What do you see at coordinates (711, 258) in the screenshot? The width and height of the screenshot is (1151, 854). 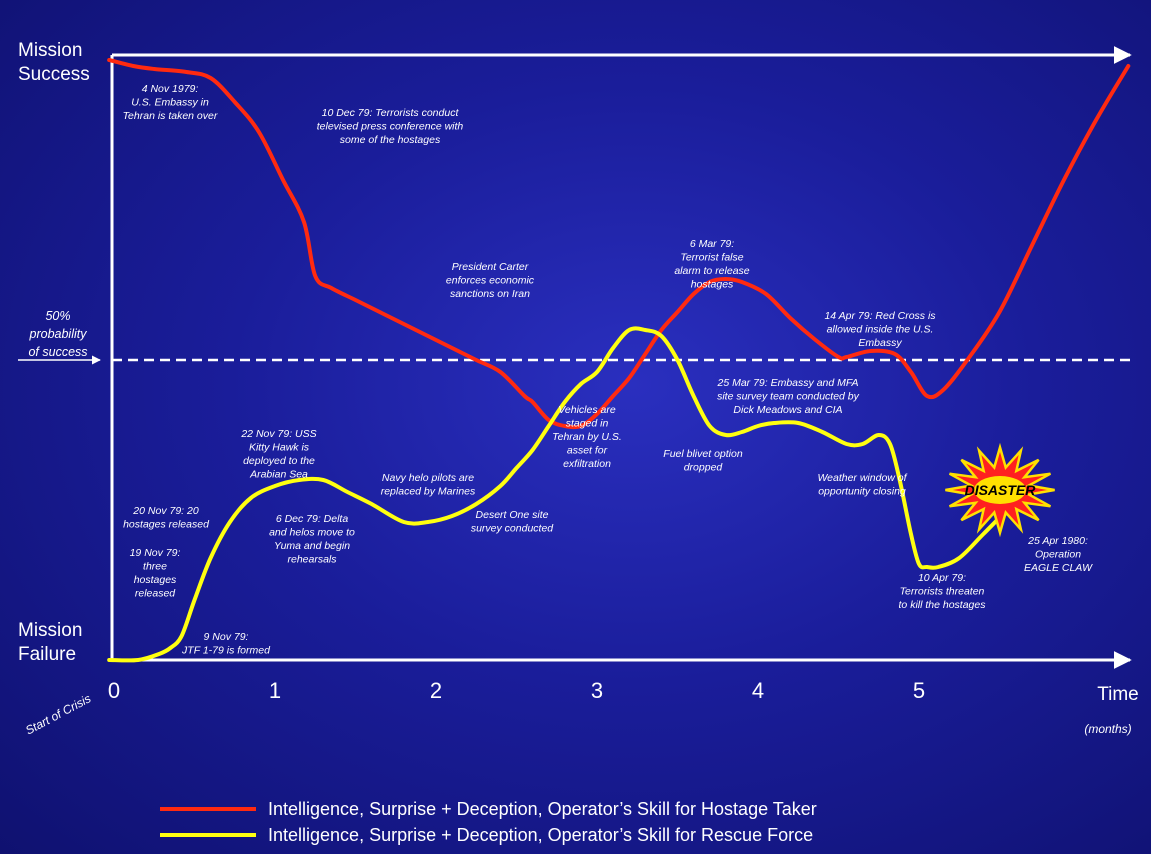 I see `ann-false-alarm-line2: Terrorist false` at bounding box center [711, 258].